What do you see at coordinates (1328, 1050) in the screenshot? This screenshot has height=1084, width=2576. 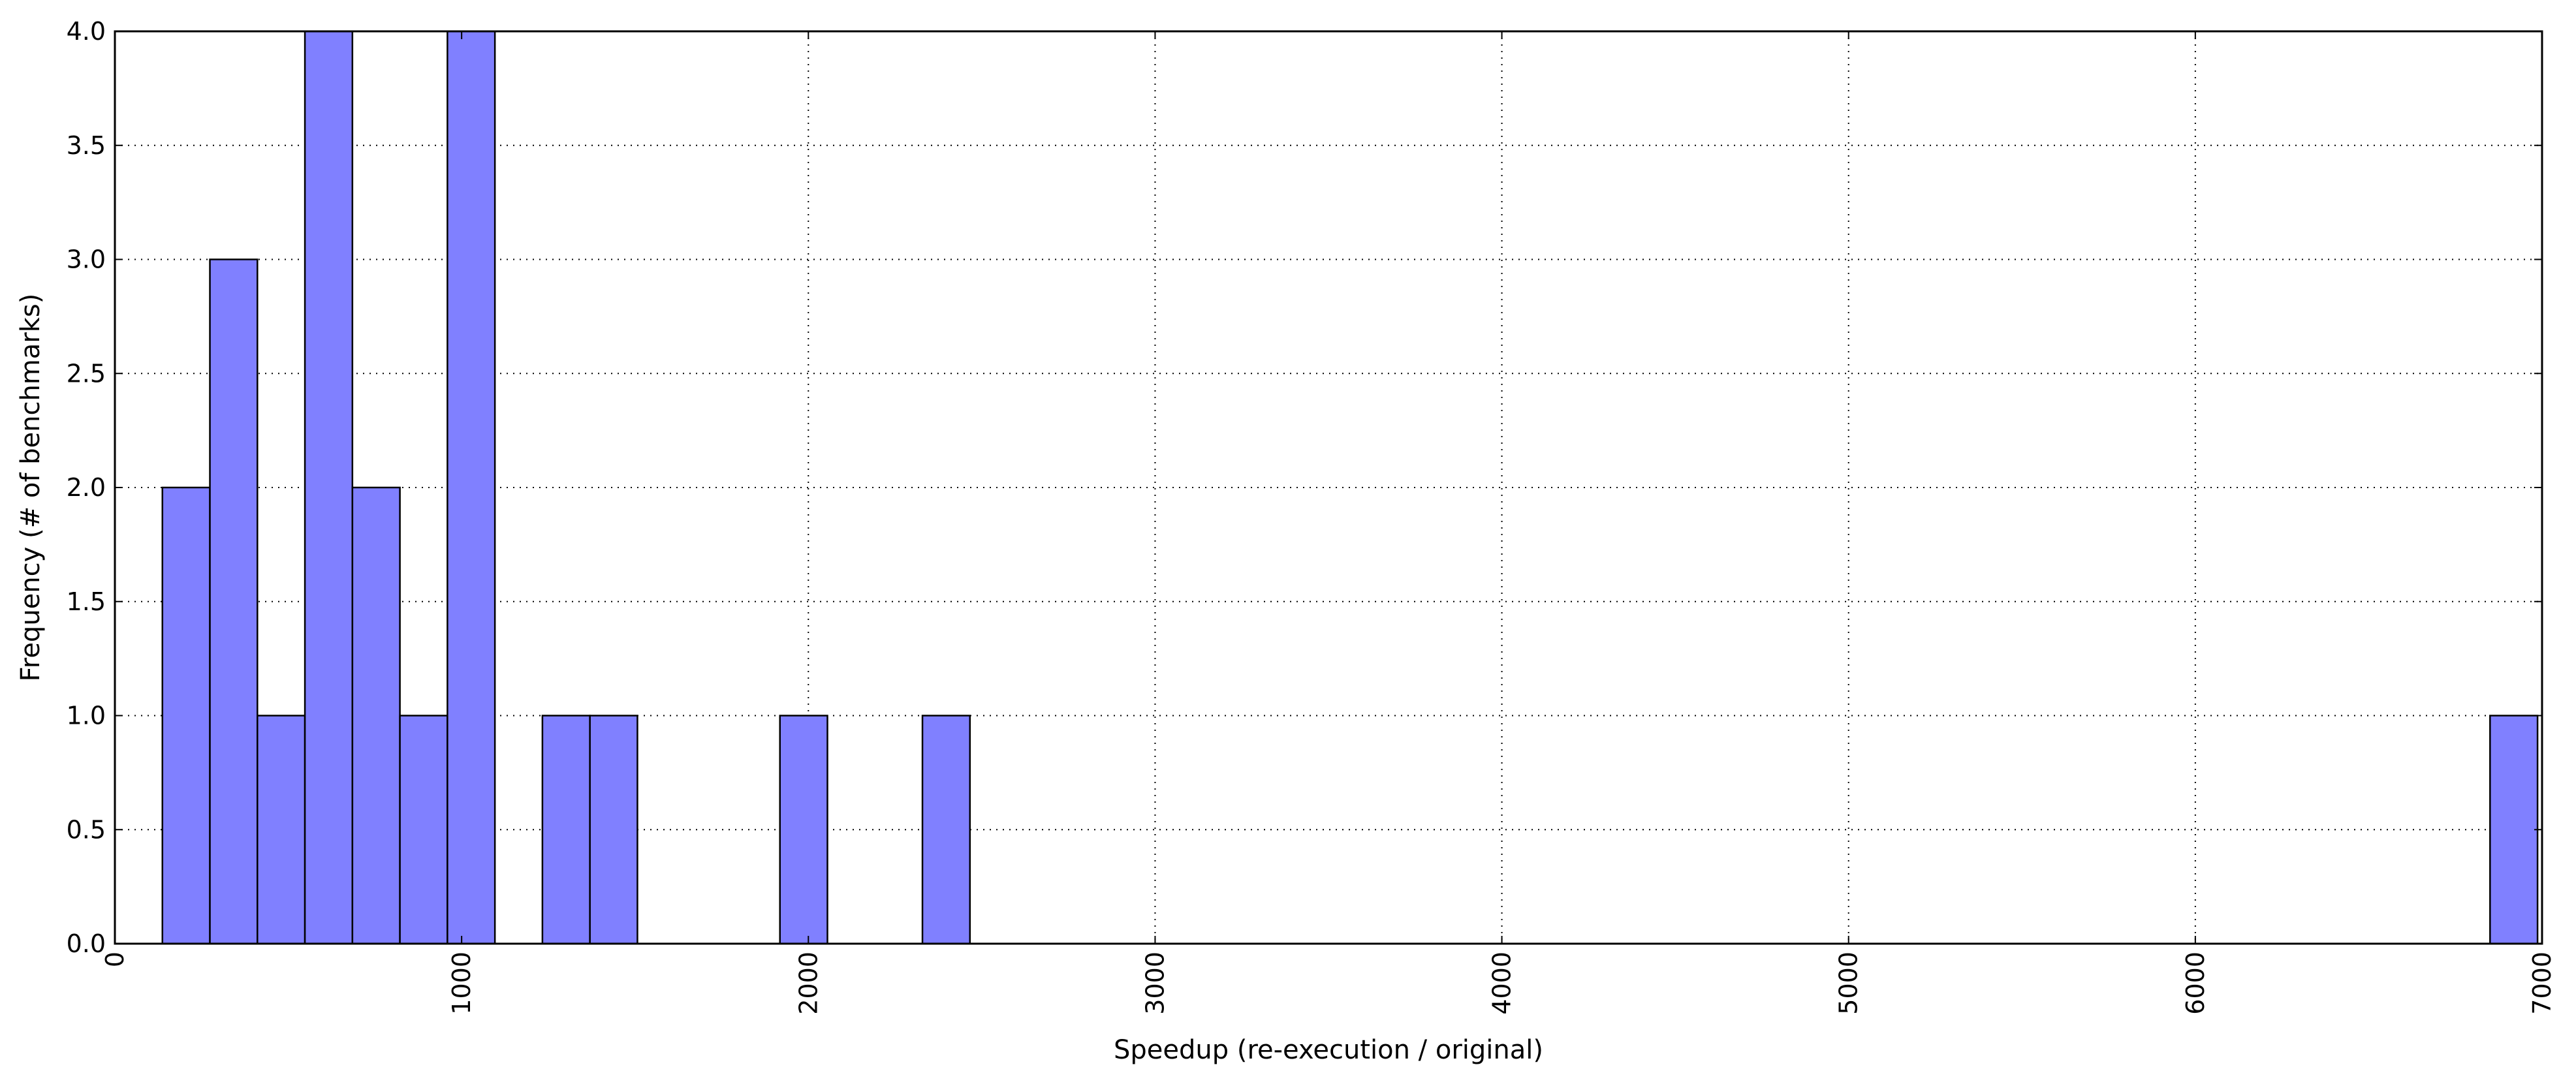 I see `x-axis-label: Speedup (re-execution / original)` at bounding box center [1328, 1050].